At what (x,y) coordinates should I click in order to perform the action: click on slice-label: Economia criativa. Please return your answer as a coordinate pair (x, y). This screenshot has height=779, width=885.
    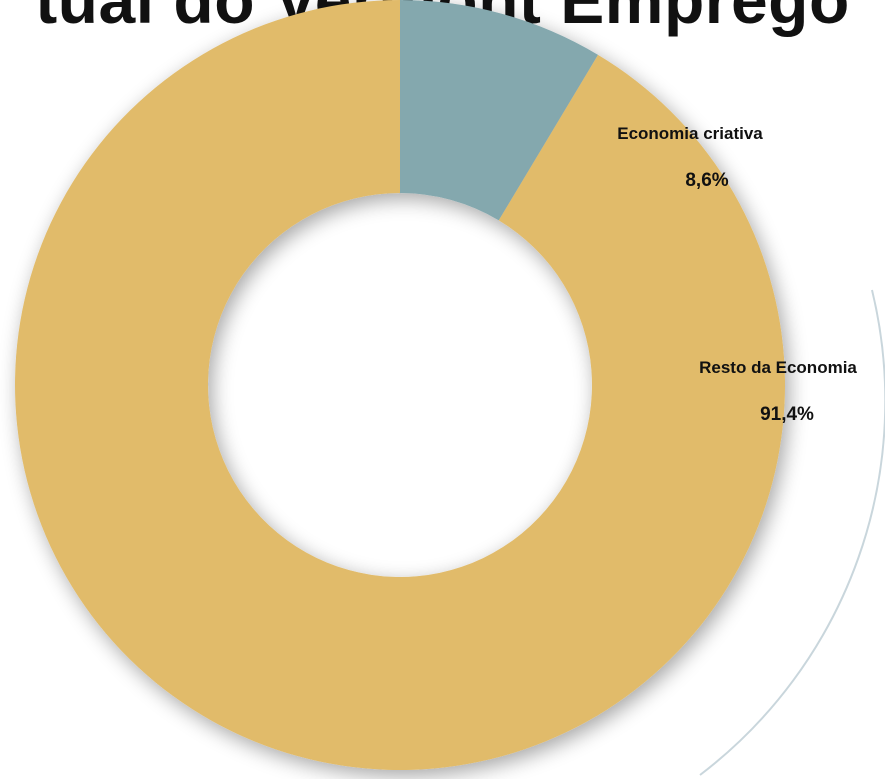
    Looking at the image, I should click on (690, 133).